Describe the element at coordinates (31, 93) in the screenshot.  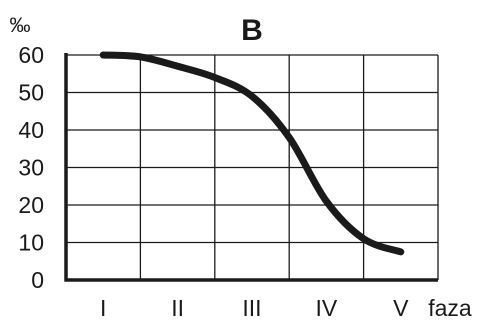
I see `y-tick-50: 50` at that location.